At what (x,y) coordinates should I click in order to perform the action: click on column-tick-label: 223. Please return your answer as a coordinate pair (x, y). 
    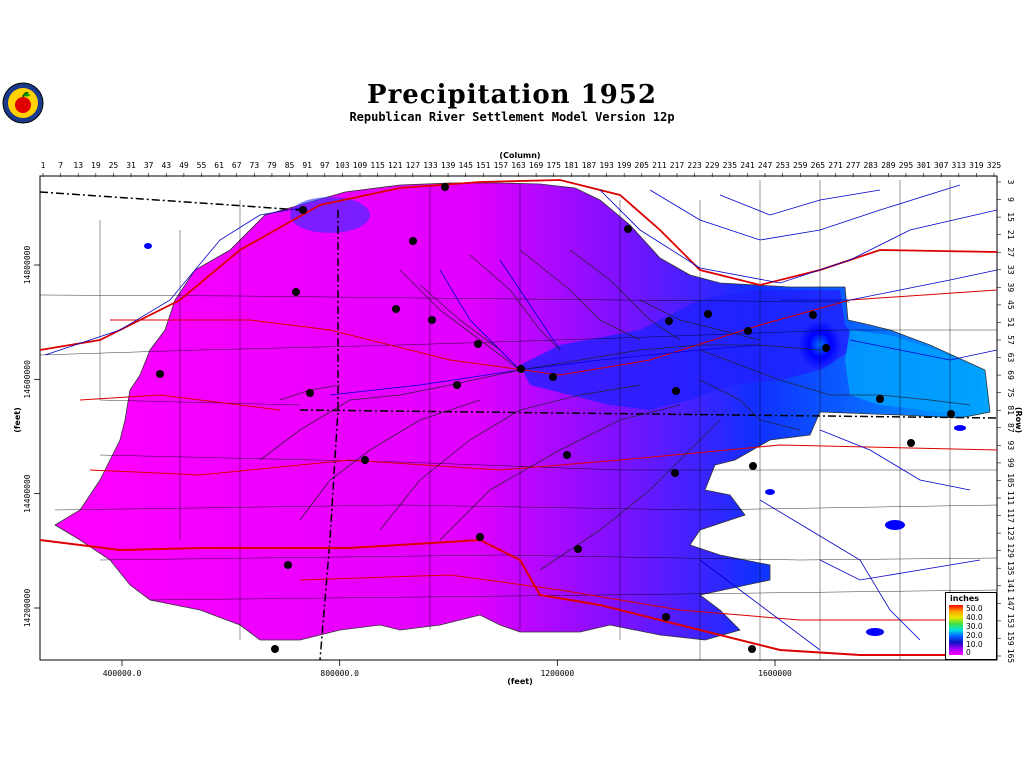
    Looking at the image, I should click on (694, 165).